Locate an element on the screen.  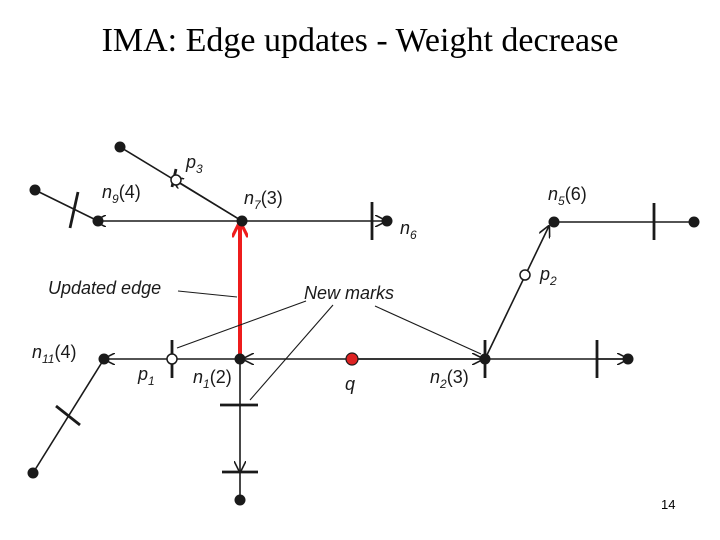
leader-new-marks-n2 is located at coordinates (428, 330).